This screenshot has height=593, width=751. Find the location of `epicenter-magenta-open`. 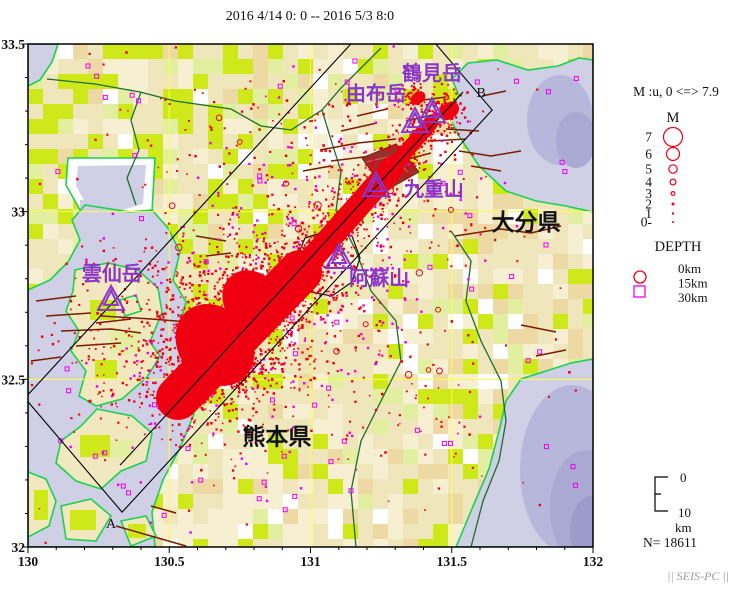

epicenter-magenta-open is located at coordinates (546, 245).